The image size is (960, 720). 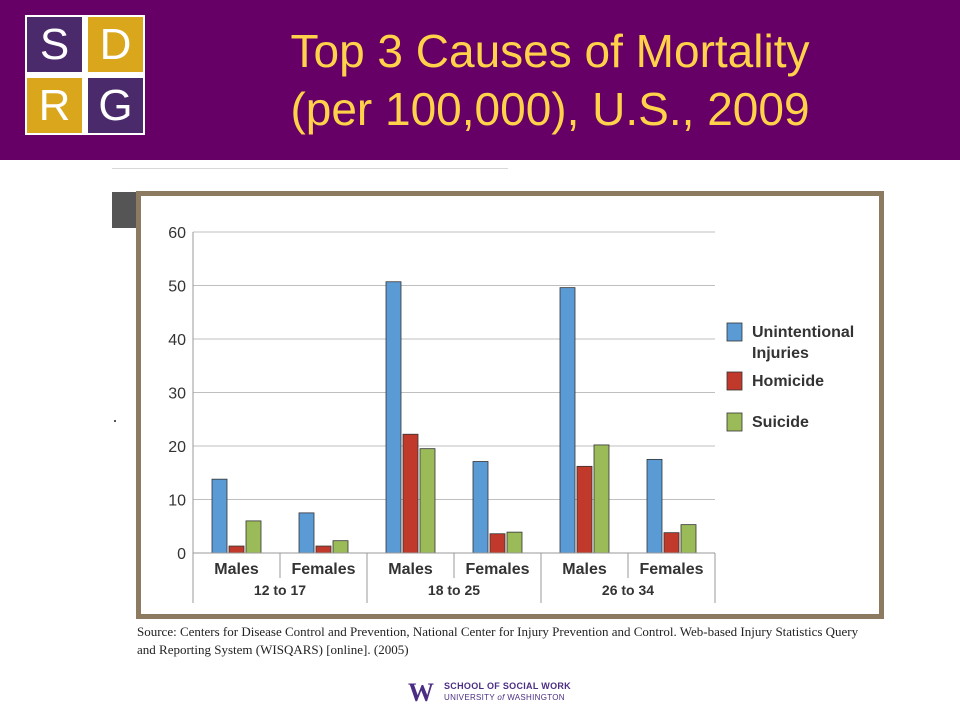 I want to click on uw-school-name: SCHOOL OF SOCIAL WORK, so click(x=507, y=686).